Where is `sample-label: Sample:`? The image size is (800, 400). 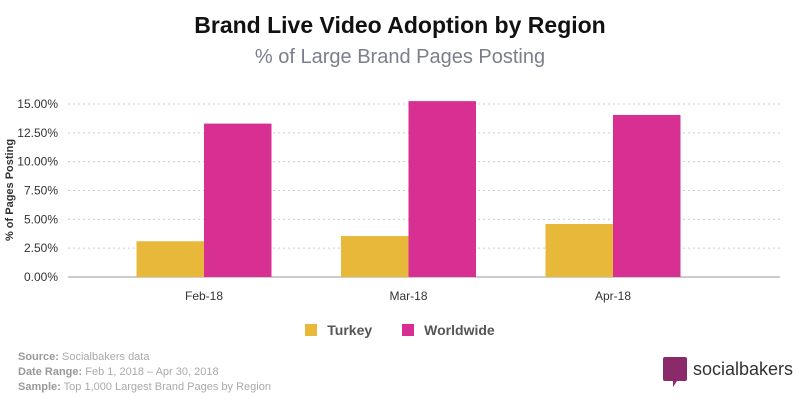 sample-label: Sample: is located at coordinates (39, 387).